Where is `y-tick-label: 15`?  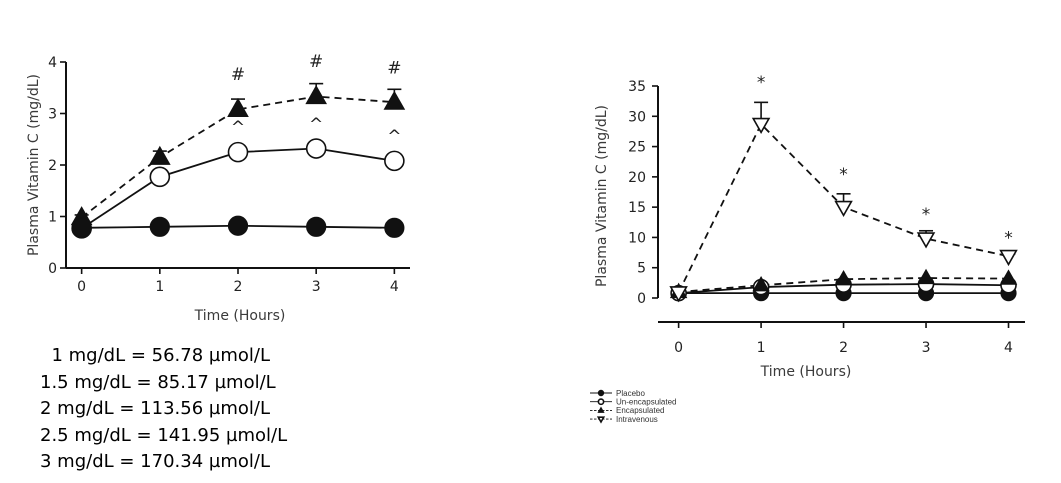
y-tick-label: 15 is located at coordinates (637, 208).